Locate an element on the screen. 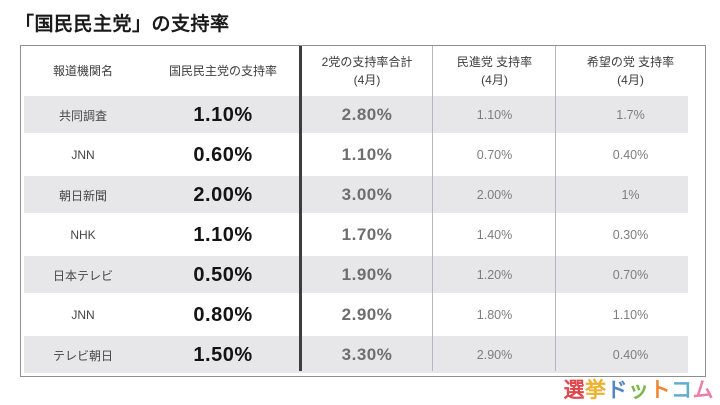 Image resolution: width=720 pixels, height=405 pixels. column-header-label: 希望の党 支持率 is located at coordinates (630, 61).